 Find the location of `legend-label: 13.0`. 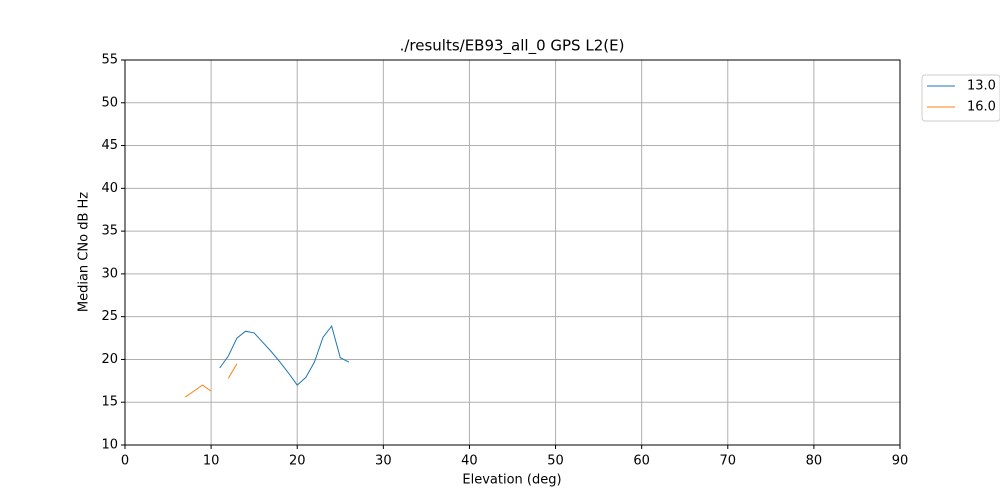

legend-label: 13.0 is located at coordinates (981, 86).